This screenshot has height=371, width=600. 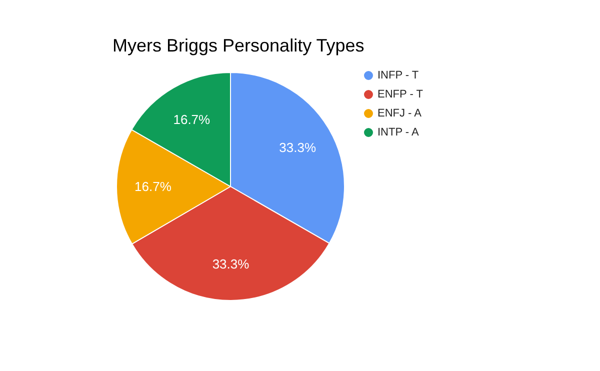 What do you see at coordinates (399, 132) in the screenshot?
I see `legend-label: INTP - A` at bounding box center [399, 132].